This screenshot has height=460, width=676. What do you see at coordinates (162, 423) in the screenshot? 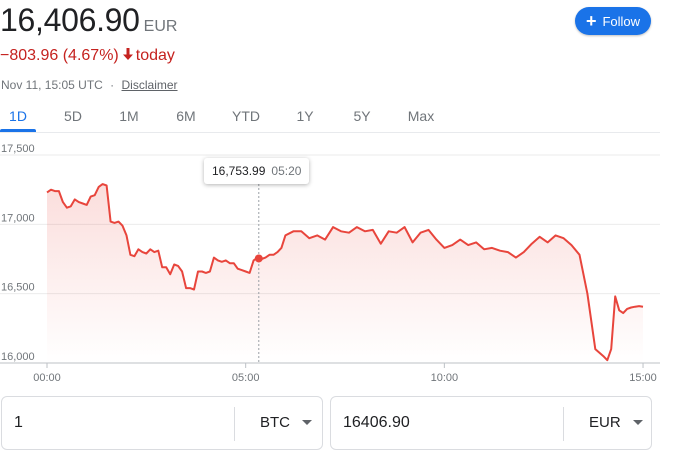
I see `from-converter: 1 BTC` at bounding box center [162, 423].